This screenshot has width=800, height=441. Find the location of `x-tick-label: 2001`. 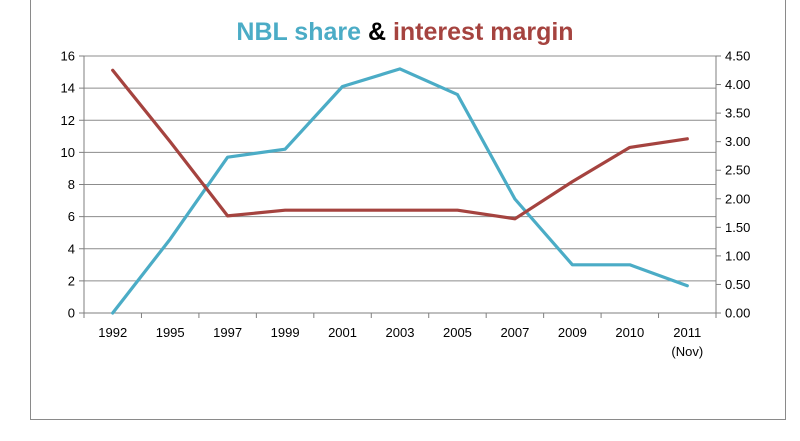

x-tick-label: 2001 is located at coordinates (342, 332).